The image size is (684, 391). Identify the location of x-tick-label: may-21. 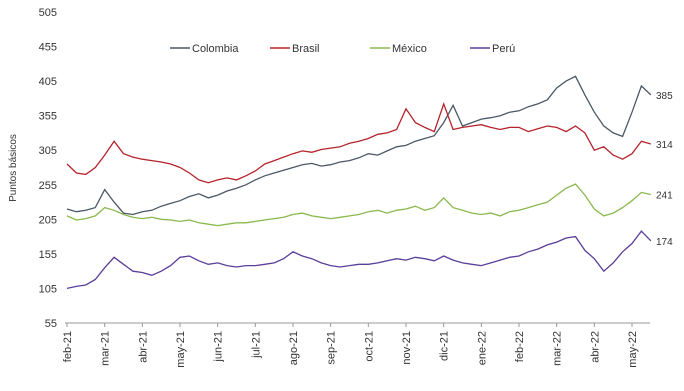
(181, 349).